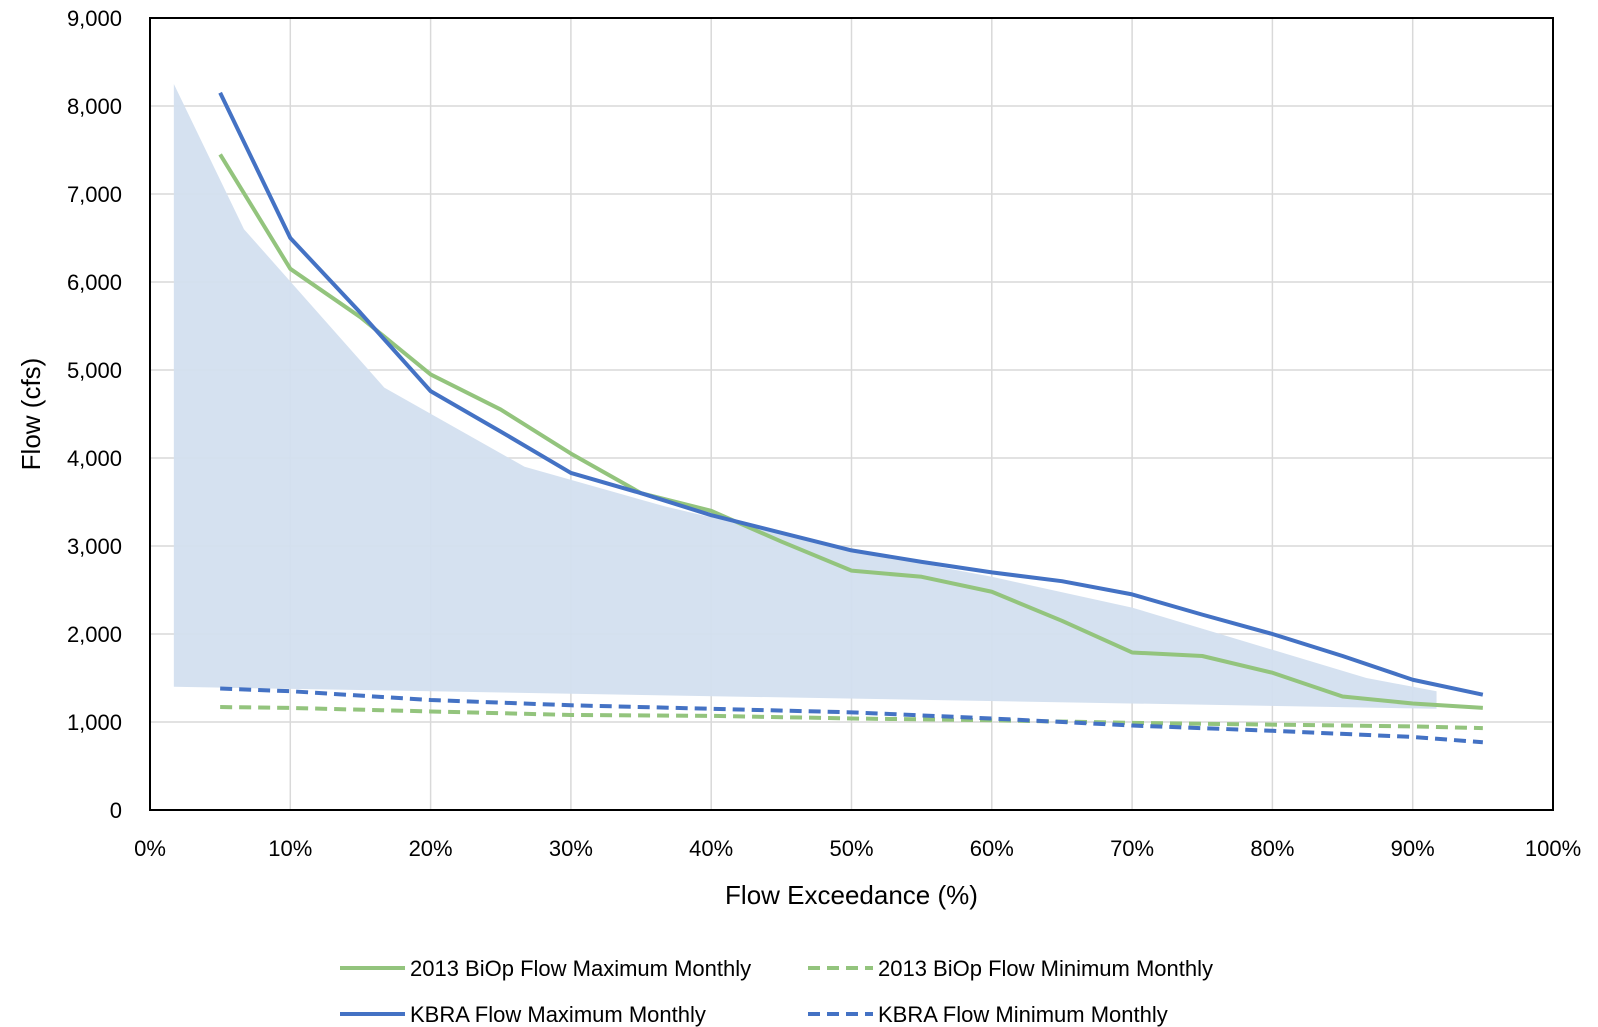  Describe the element at coordinates (992, 848) in the screenshot. I see `x-tick-label: 60%` at that location.